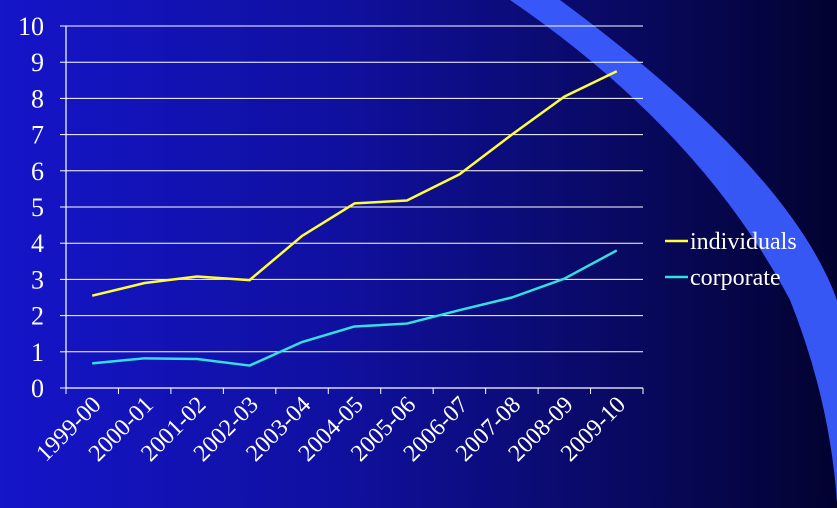 Image resolution: width=837 pixels, height=508 pixels. Describe the element at coordinates (743, 242) in the screenshot. I see `legend-label-individuals: individuals` at that location.